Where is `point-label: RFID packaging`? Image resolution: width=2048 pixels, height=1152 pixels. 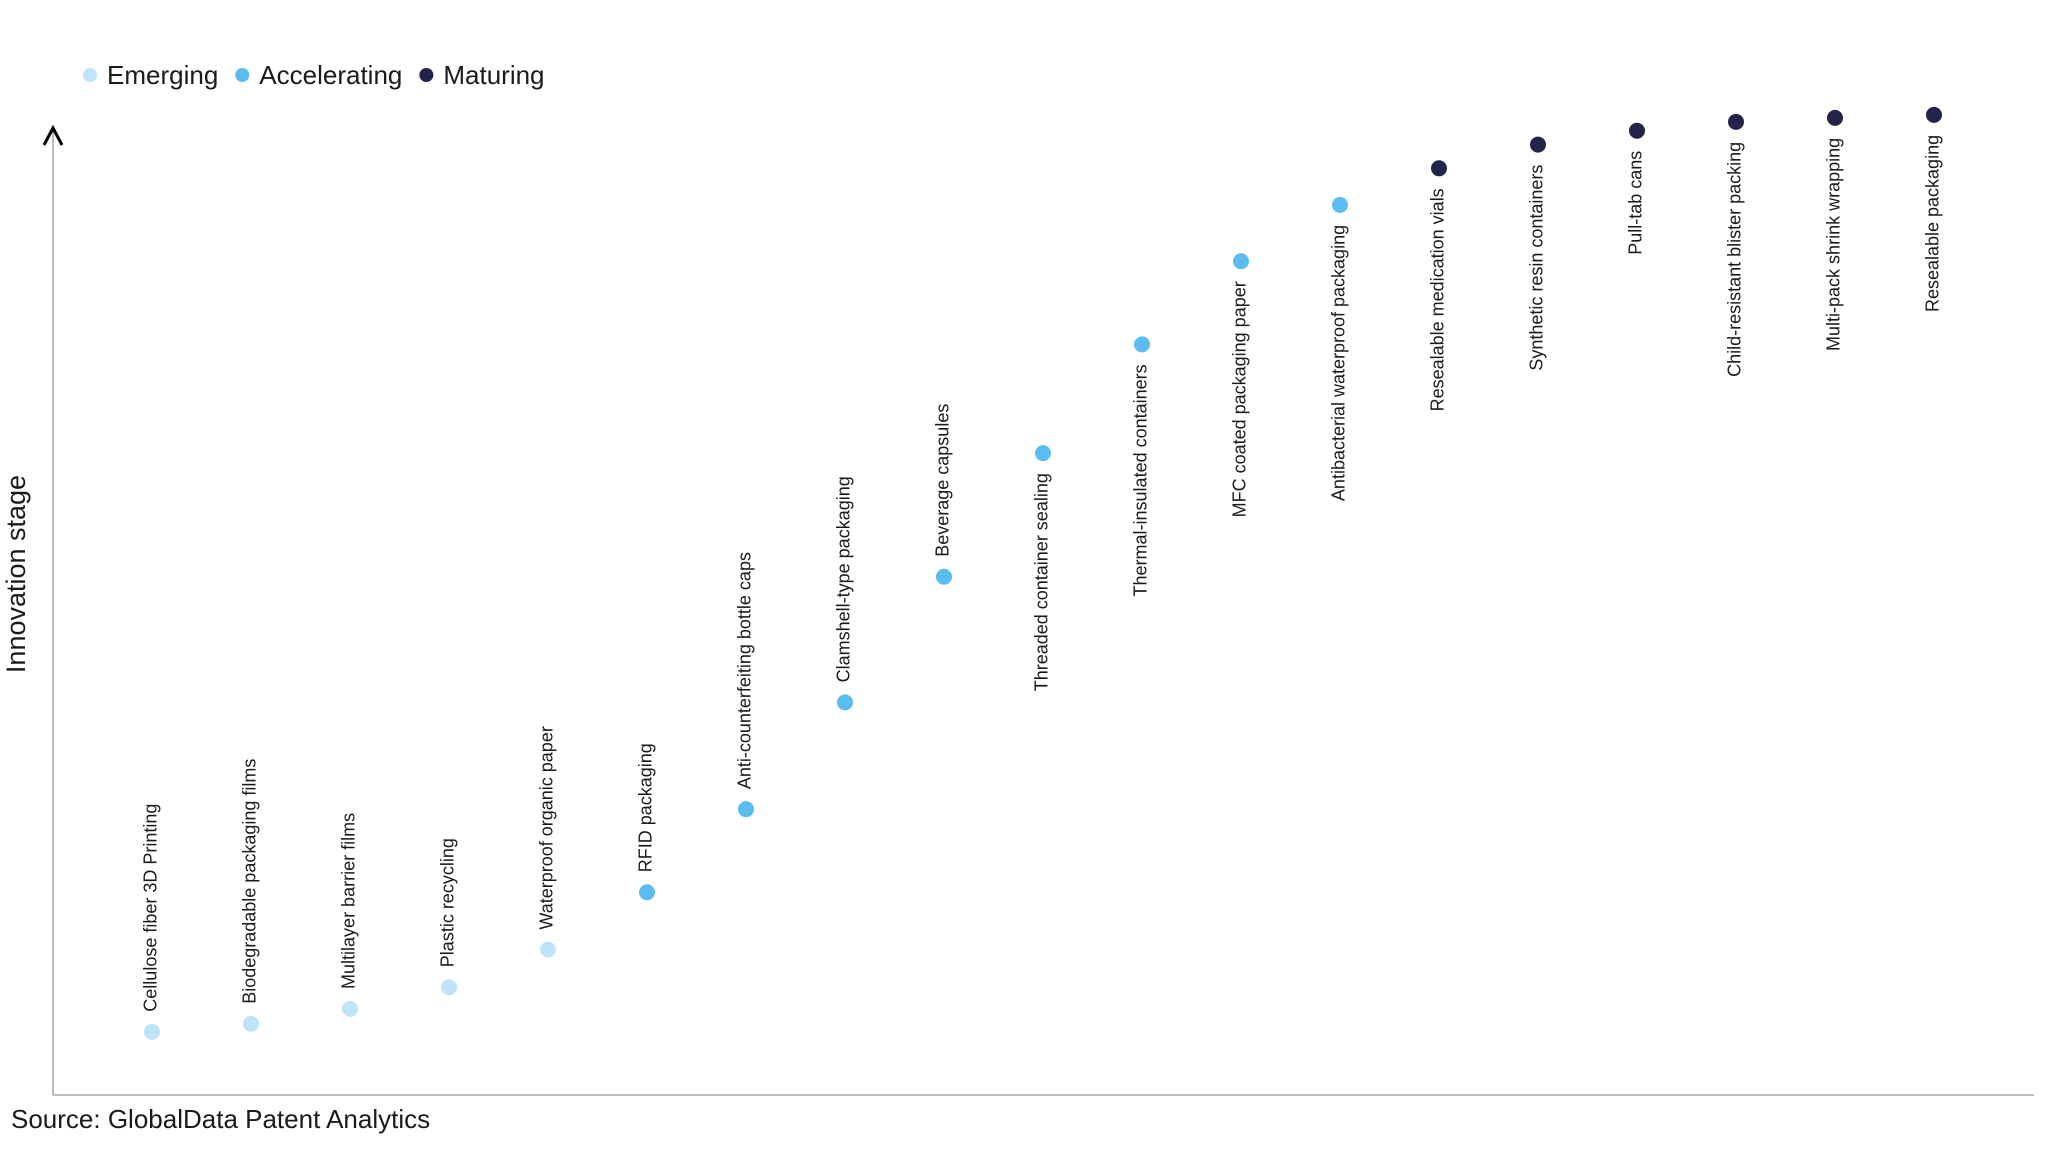
point-label: RFID packaging is located at coordinates (646, 807).